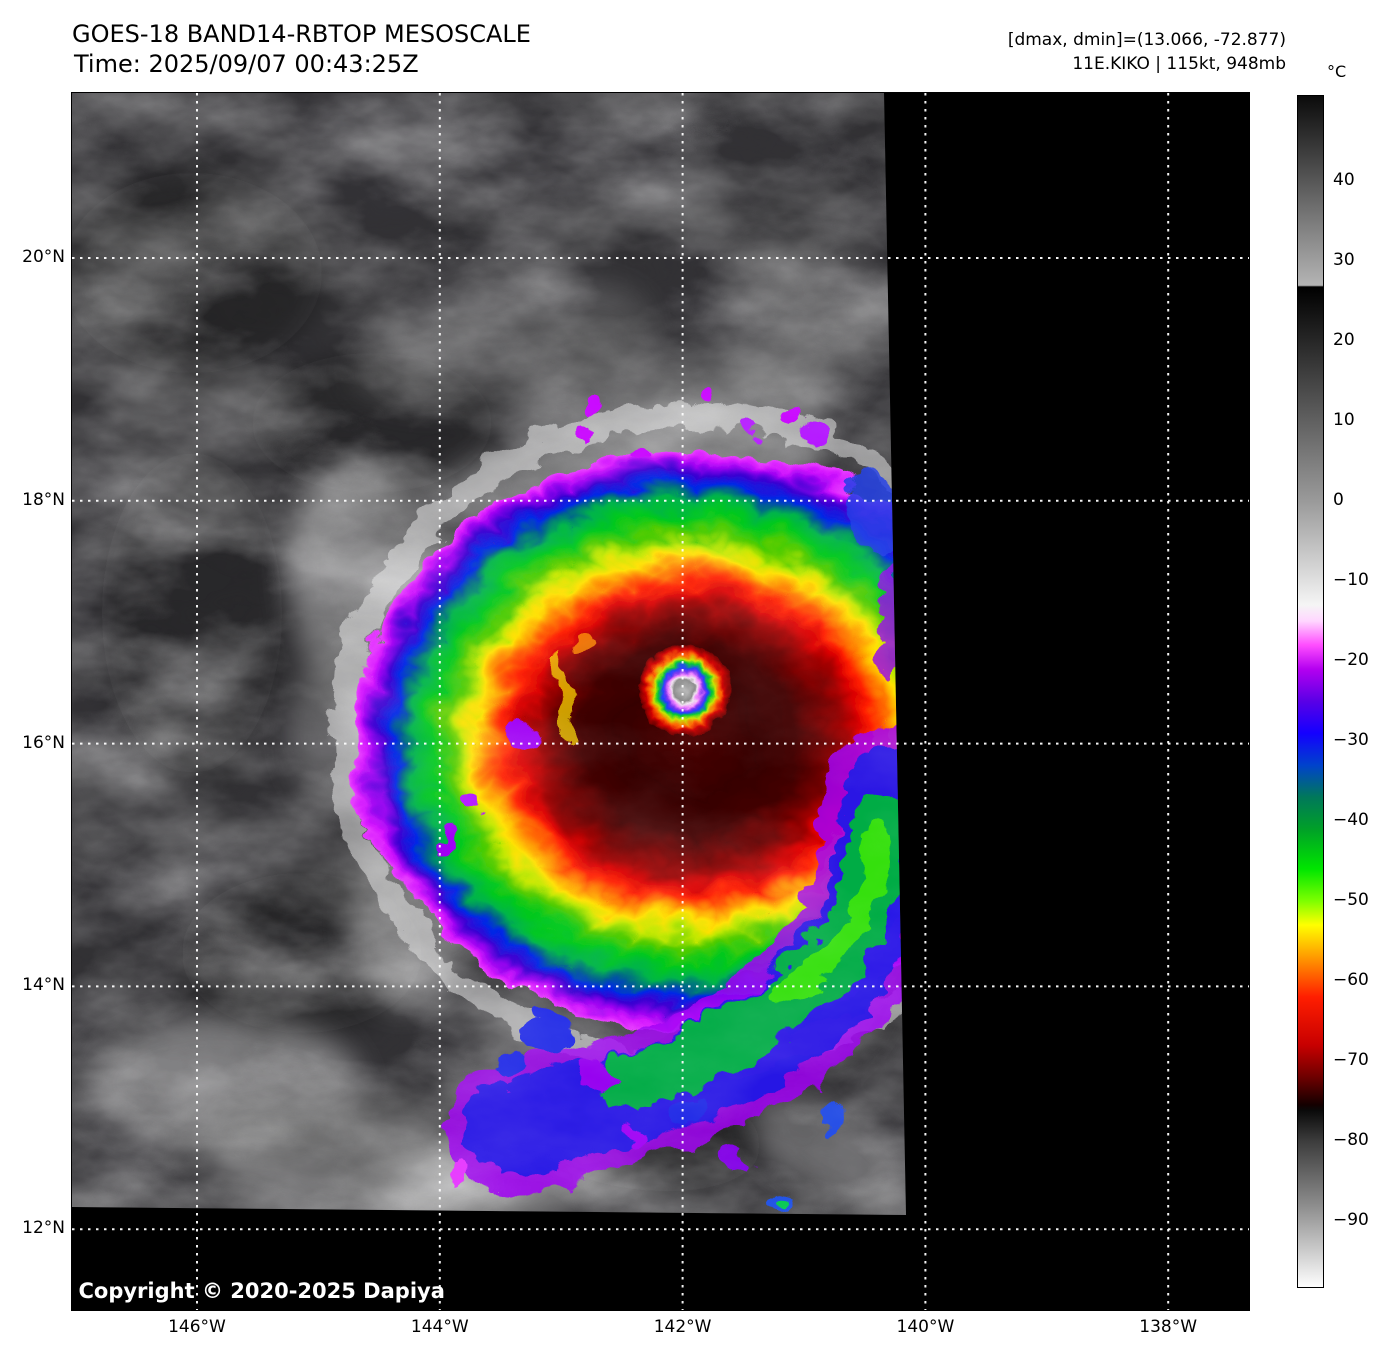  Describe the element at coordinates (1168, 1327) in the screenshot. I see `lon-tick-label: 138°W` at that location.